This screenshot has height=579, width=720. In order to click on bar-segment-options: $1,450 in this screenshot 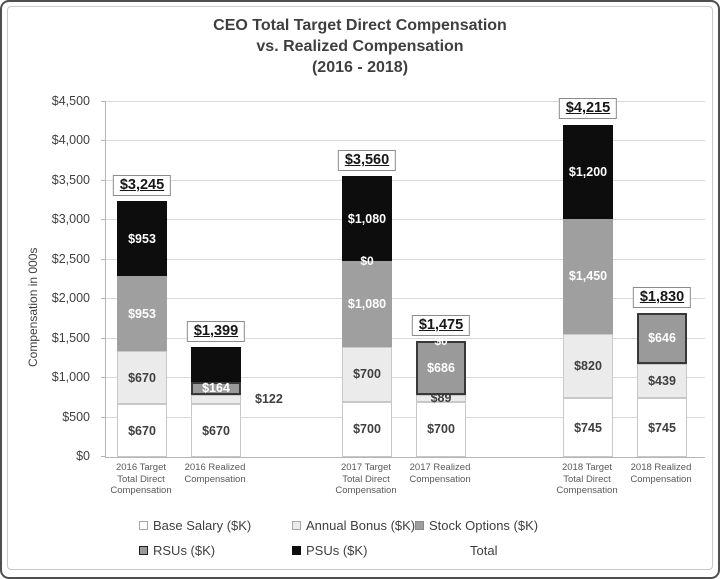, I will do `click(588, 276)`.